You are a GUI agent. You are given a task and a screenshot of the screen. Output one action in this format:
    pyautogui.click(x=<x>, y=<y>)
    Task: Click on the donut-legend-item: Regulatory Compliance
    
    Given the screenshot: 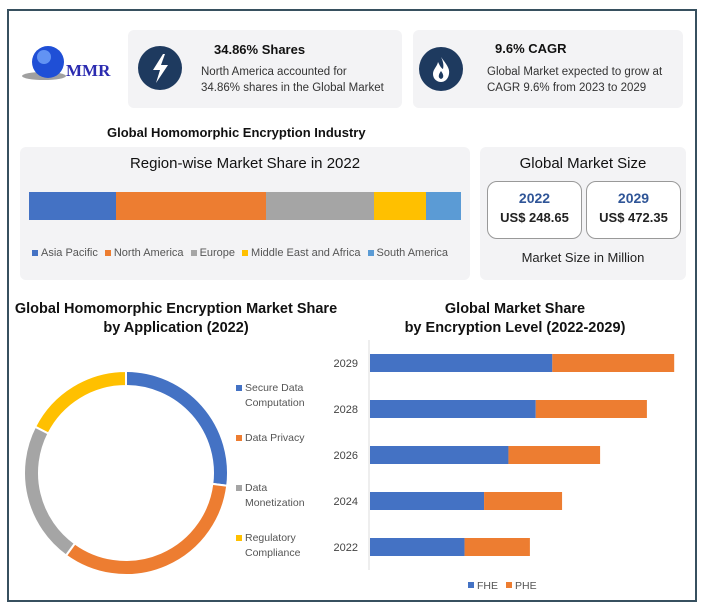 What is the action you would take?
    pyautogui.click(x=268, y=546)
    